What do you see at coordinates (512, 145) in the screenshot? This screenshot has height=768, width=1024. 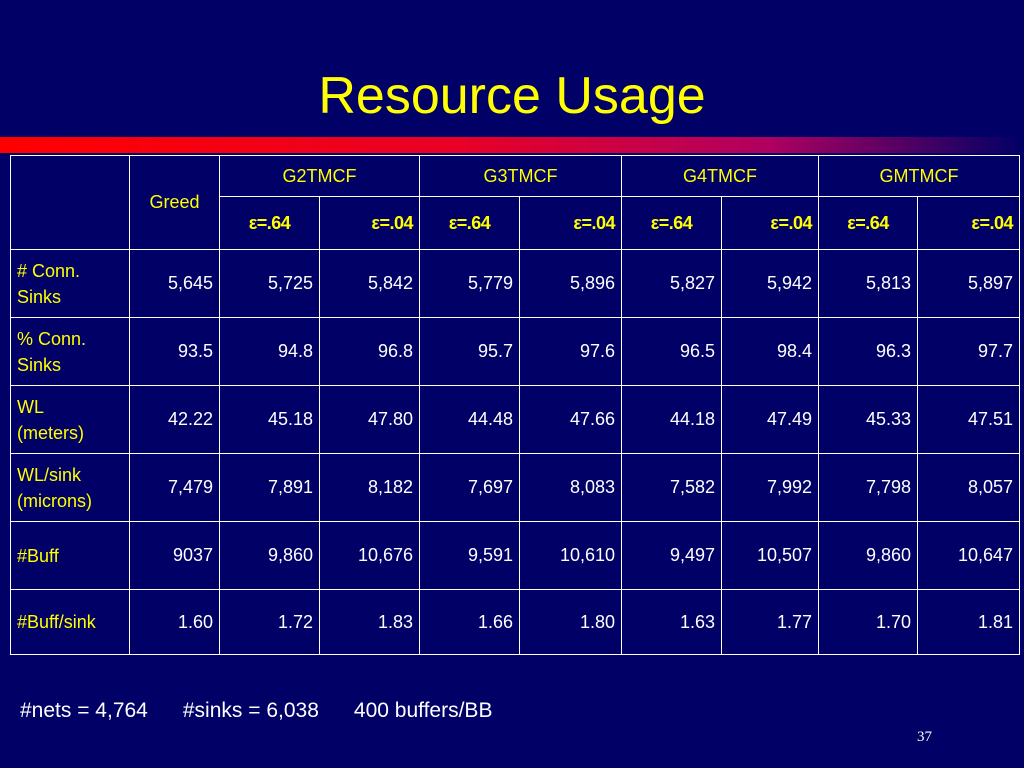 I see `title-underline-bar` at bounding box center [512, 145].